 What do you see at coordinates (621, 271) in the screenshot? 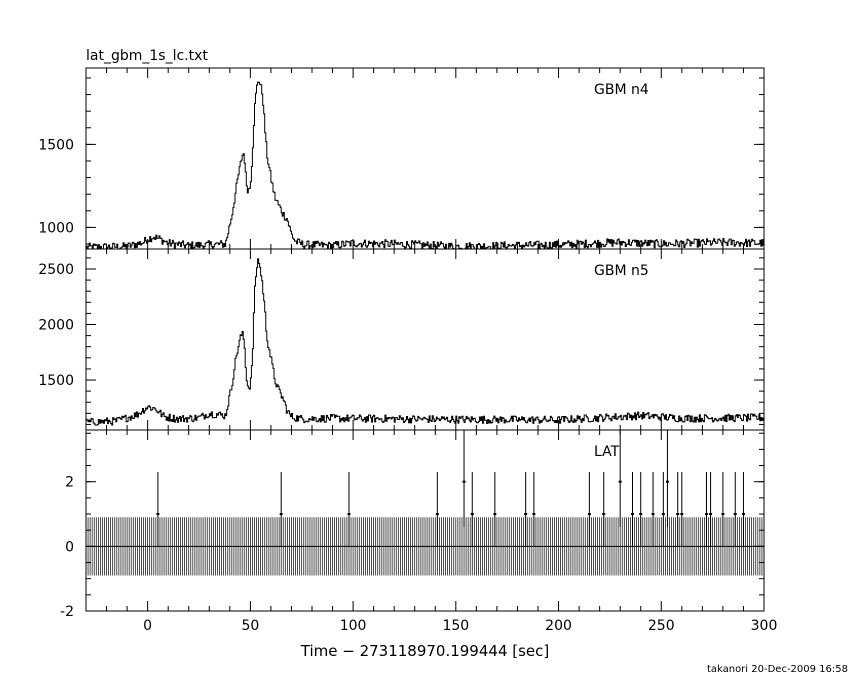
I see `series-label: GBM n5` at bounding box center [621, 271].